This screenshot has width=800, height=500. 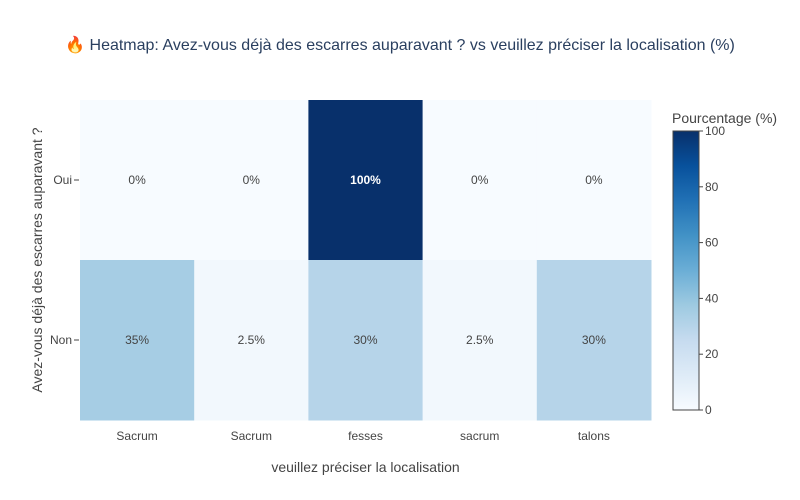 What do you see at coordinates (708, 410) in the screenshot?
I see `colorbar-tick-label: 0` at bounding box center [708, 410].